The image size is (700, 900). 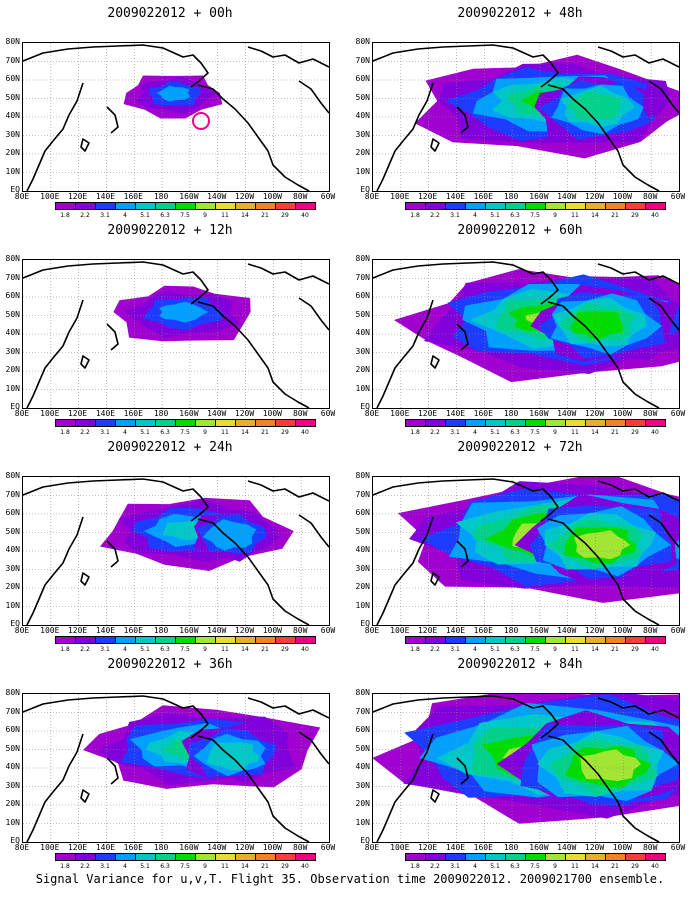 What do you see at coordinates (495, 649) in the screenshot?
I see `colorbar-label: 5.1` at bounding box center [495, 649].